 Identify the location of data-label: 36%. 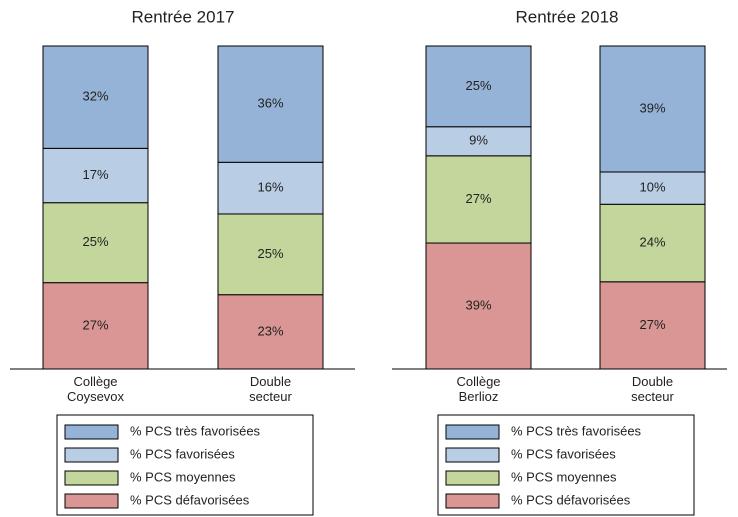
(270, 103).